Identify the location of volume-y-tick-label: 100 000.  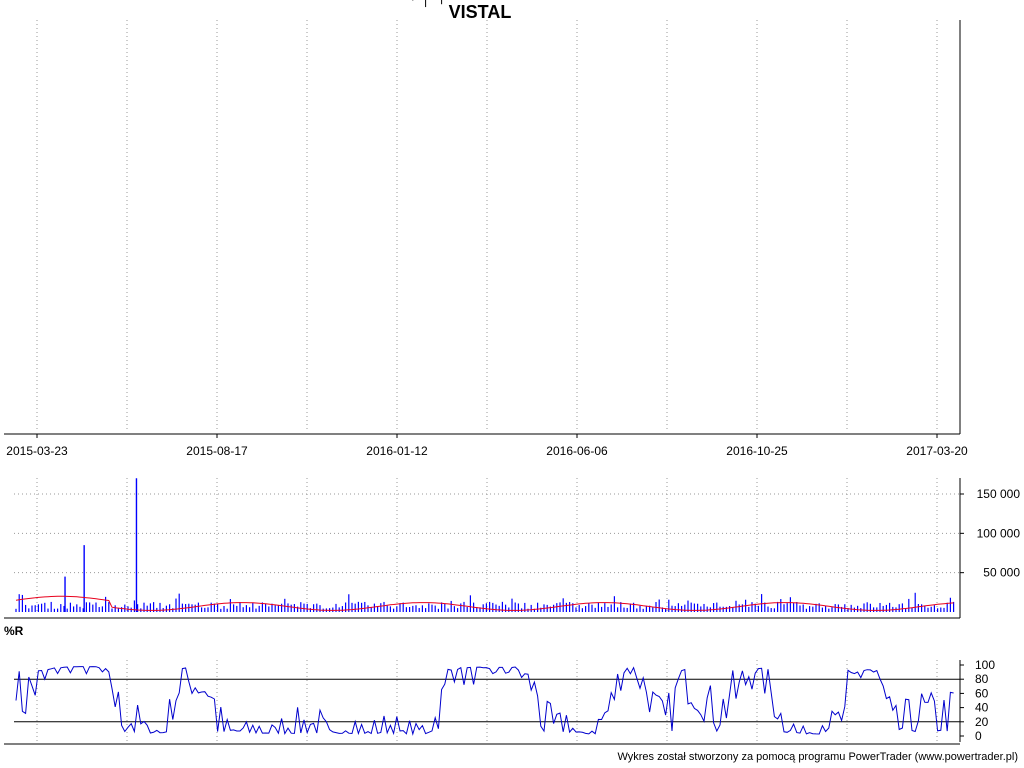
(999, 533).